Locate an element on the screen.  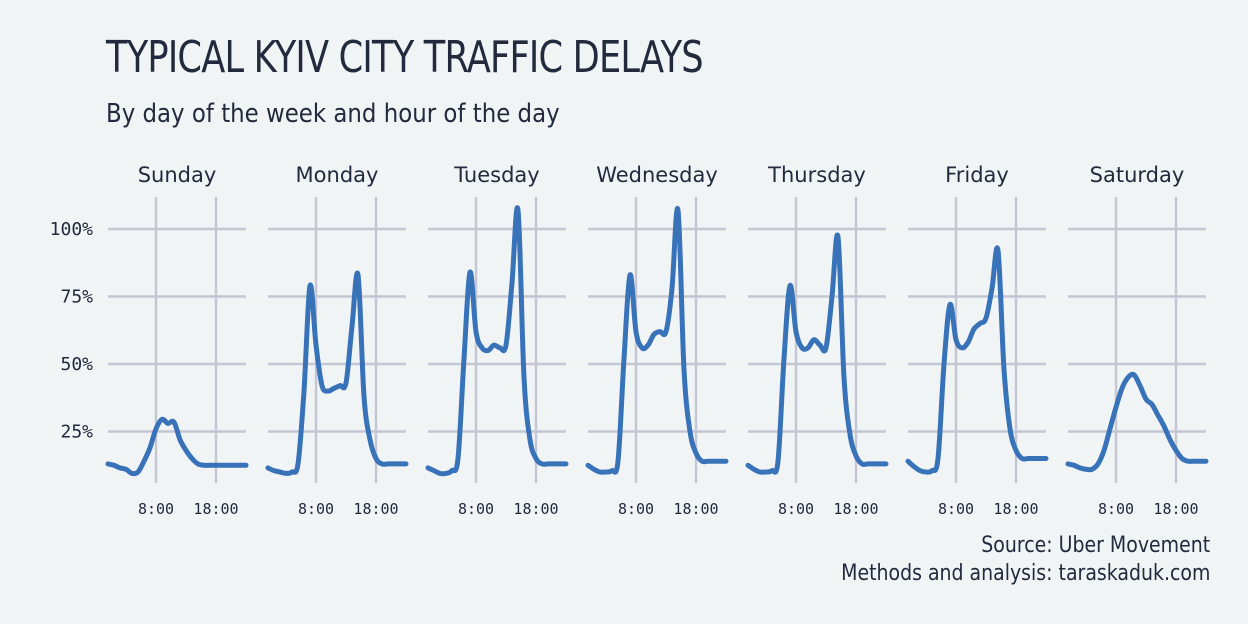
series-line-sunday is located at coordinates (177, 446).